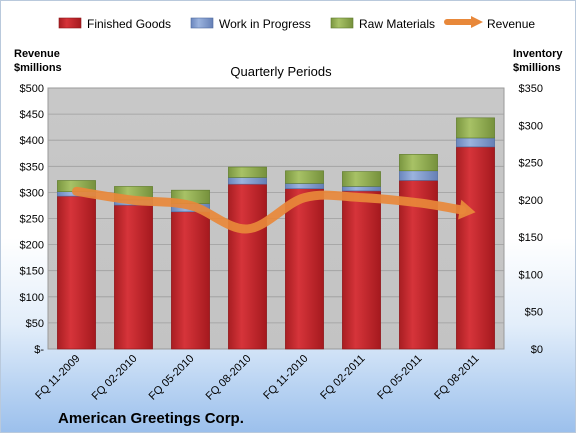 The width and height of the screenshot is (576, 434). I want to click on chart-title: Quarterly Periods, so click(281, 71).